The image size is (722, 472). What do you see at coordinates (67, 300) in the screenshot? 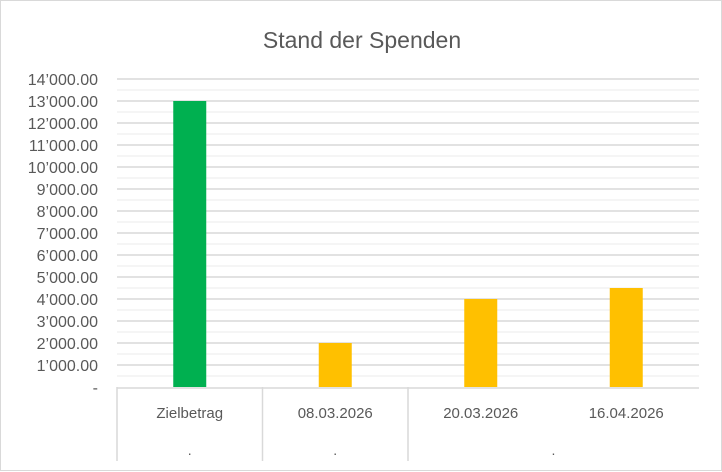
I see `y-tick-label: 4’000.00` at bounding box center [67, 300].